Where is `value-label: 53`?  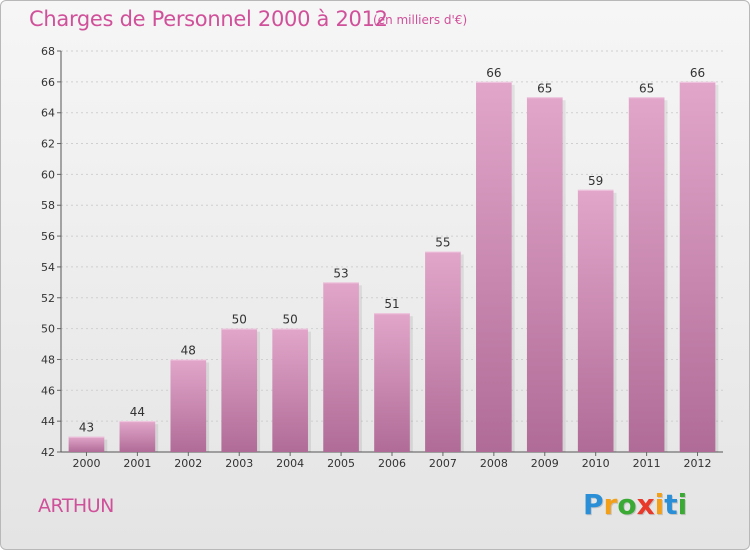 value-label: 53 is located at coordinates (340, 273).